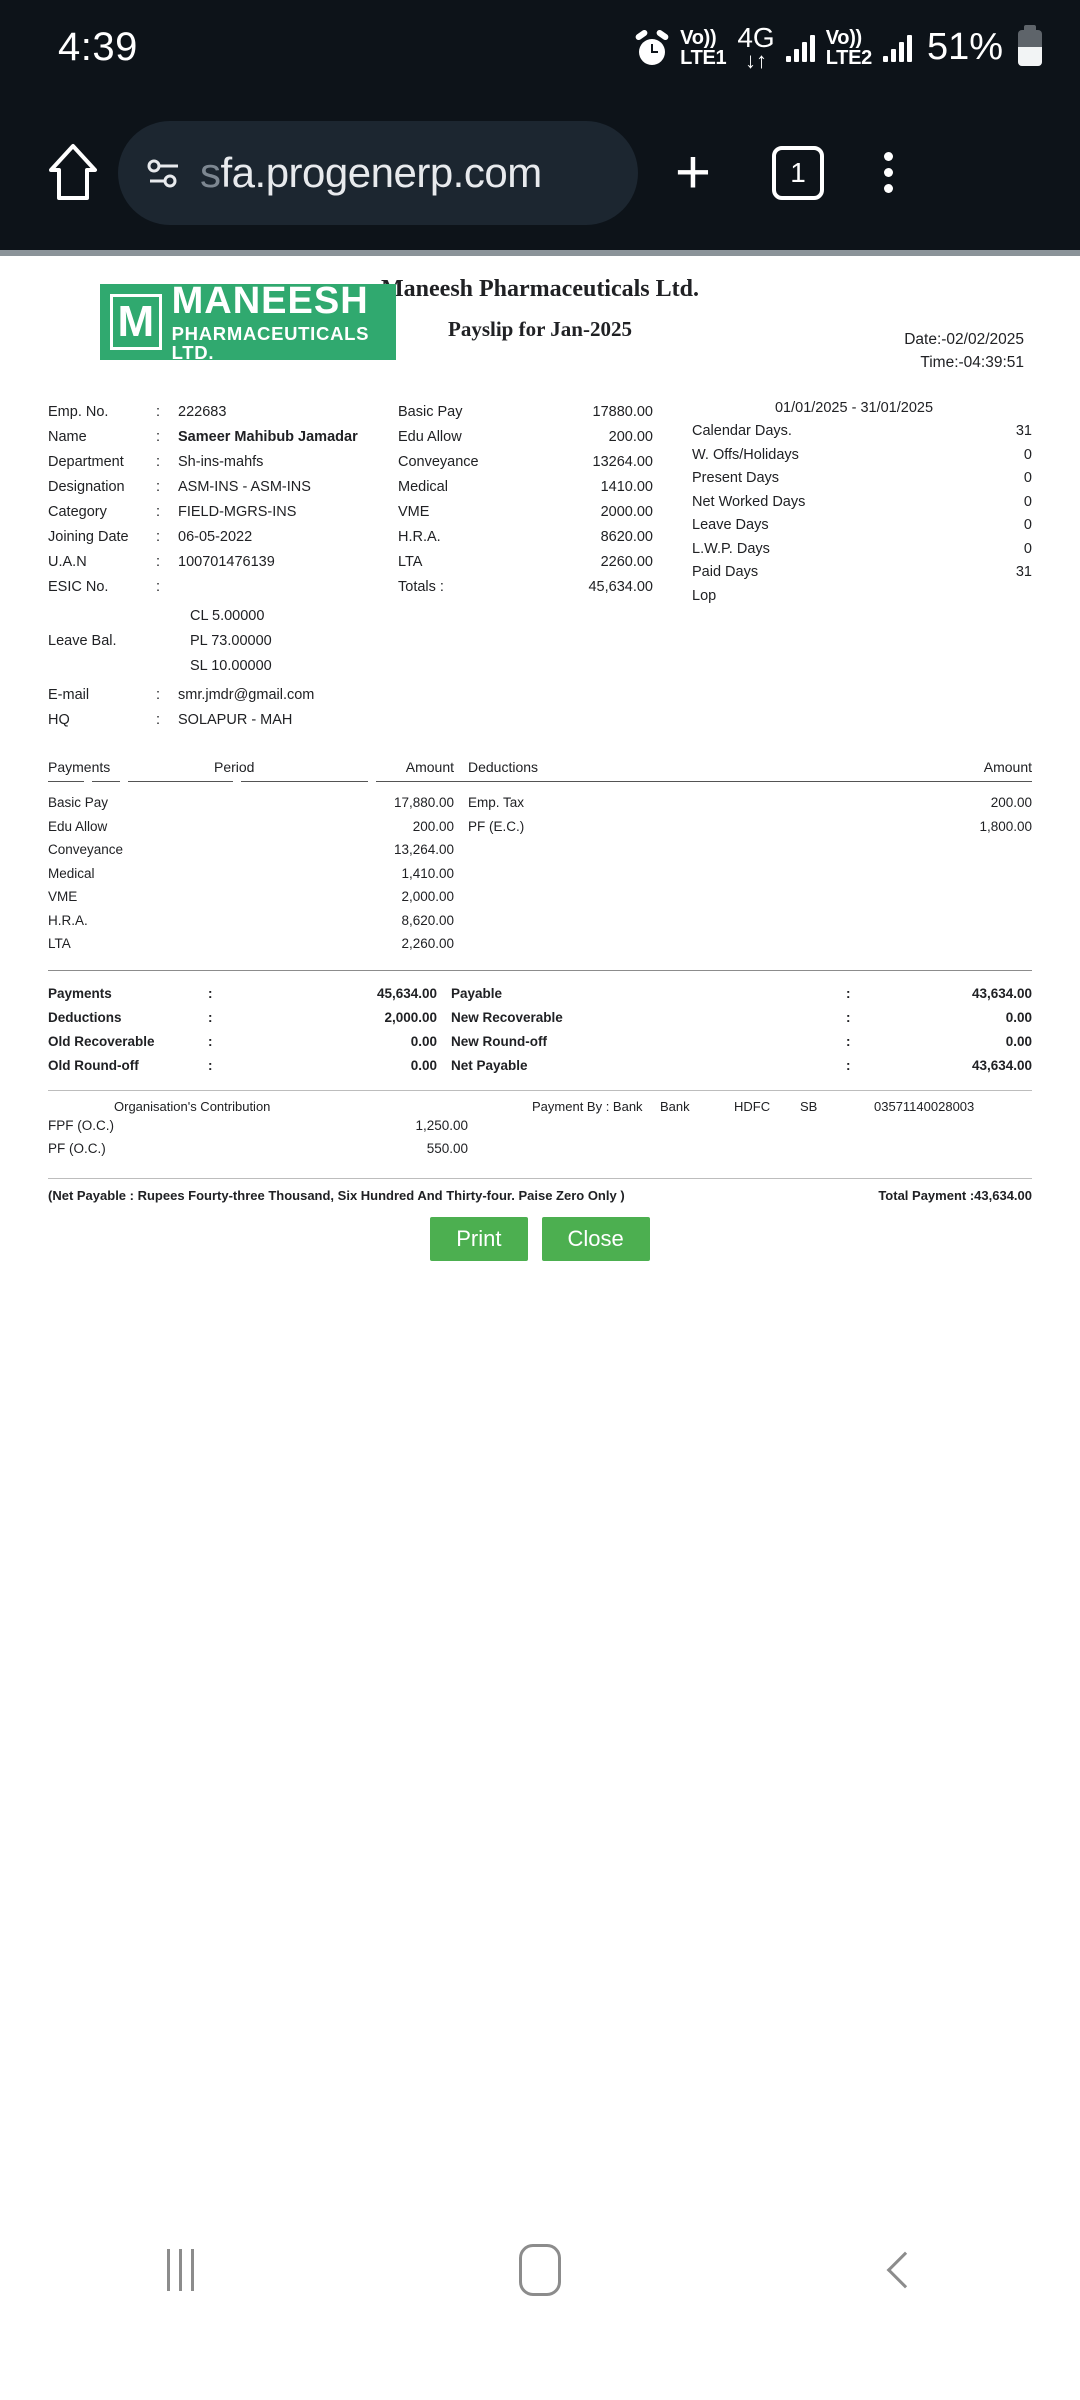 This screenshot has height=2400, width=1080. Describe the element at coordinates (68, 920) in the screenshot. I see `payment-label: H.R.A.` at that location.